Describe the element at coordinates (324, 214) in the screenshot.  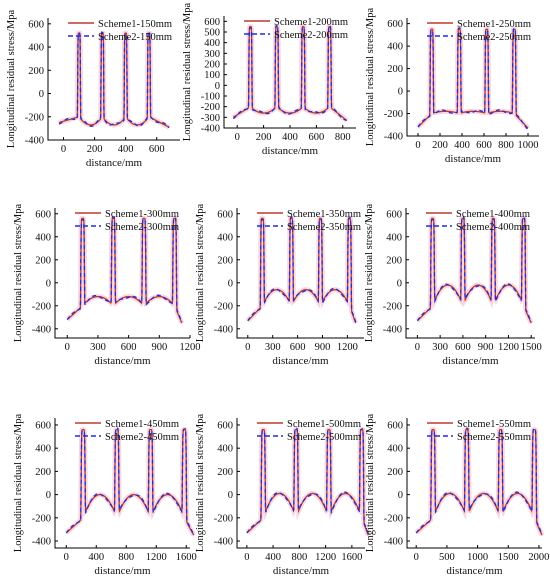
I see `legend-label-scheme1: Scheme1-350mm` at that location.